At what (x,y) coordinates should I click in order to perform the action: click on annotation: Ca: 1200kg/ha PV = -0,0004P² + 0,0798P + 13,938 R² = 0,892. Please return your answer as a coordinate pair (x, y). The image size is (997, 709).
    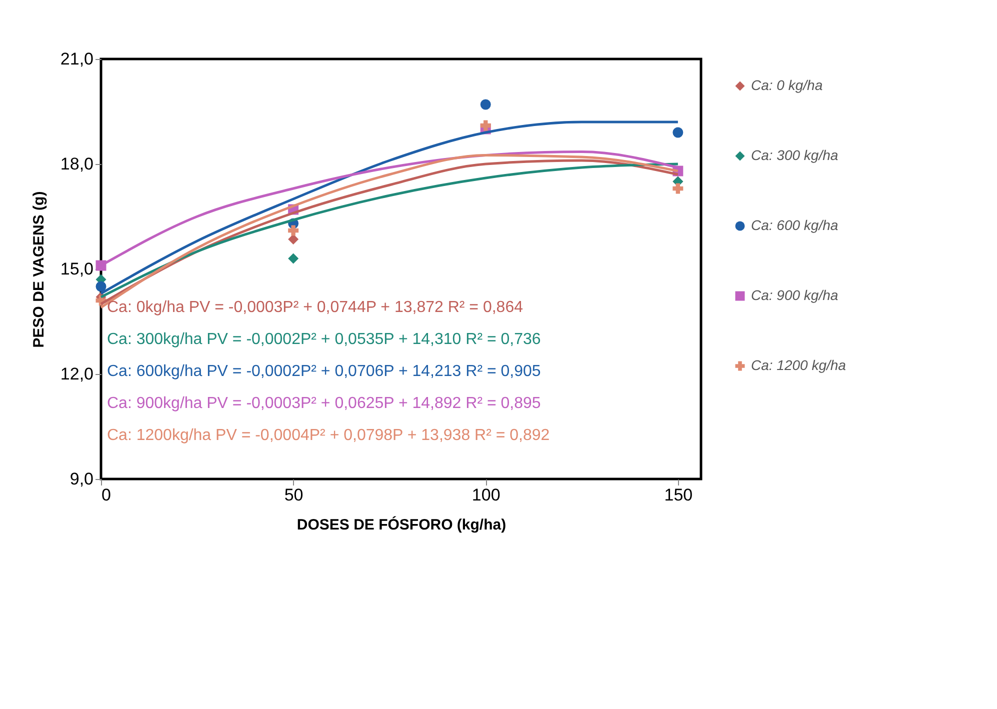
    Looking at the image, I should click on (328, 435).